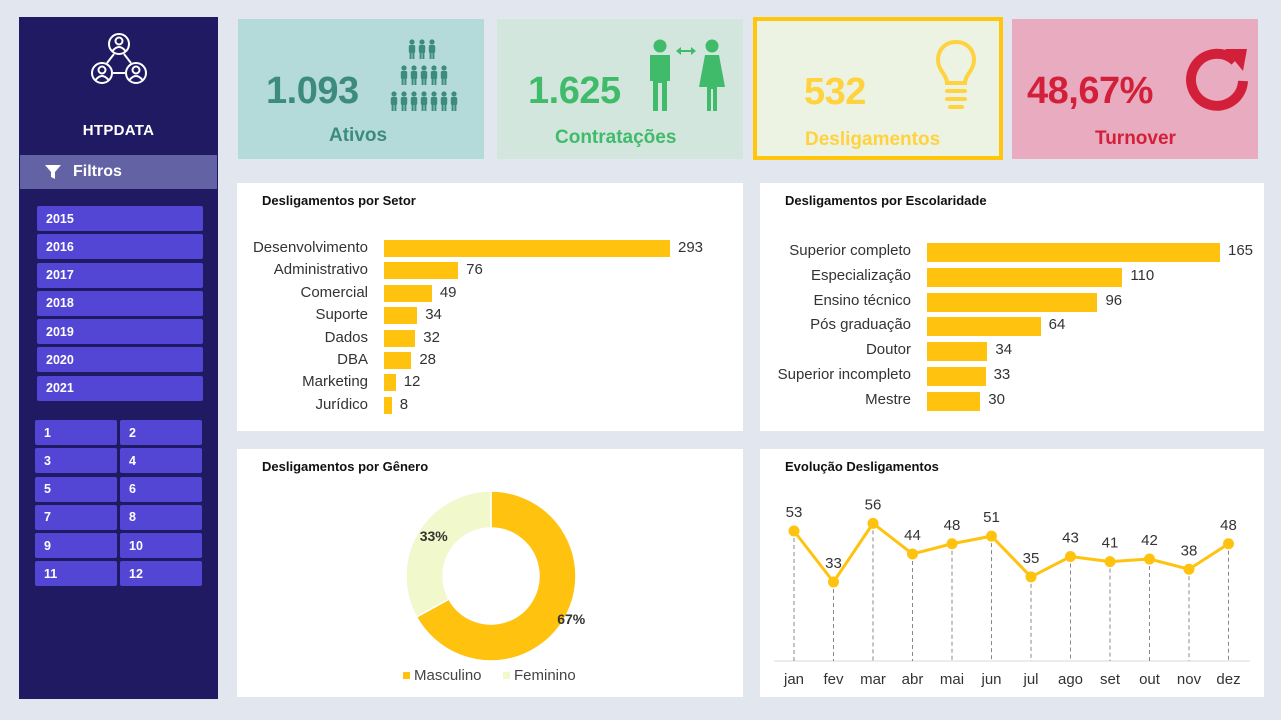  Describe the element at coordinates (1090, 91) in the screenshot. I see `kpi-turnover-value: 48,67%` at that location.